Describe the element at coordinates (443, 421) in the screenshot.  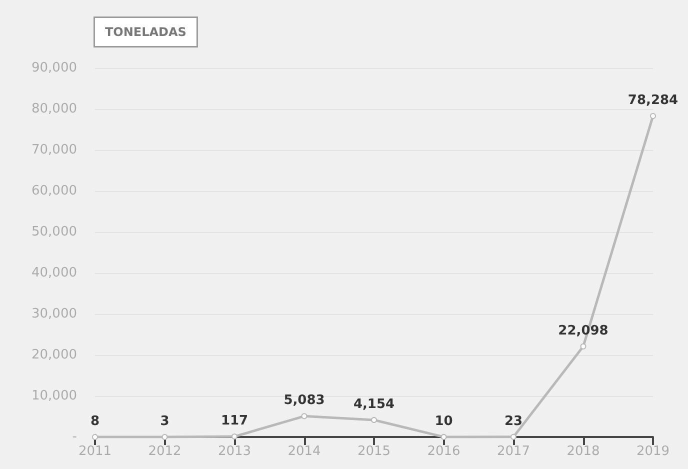
I see `data-label: 10` at that location.